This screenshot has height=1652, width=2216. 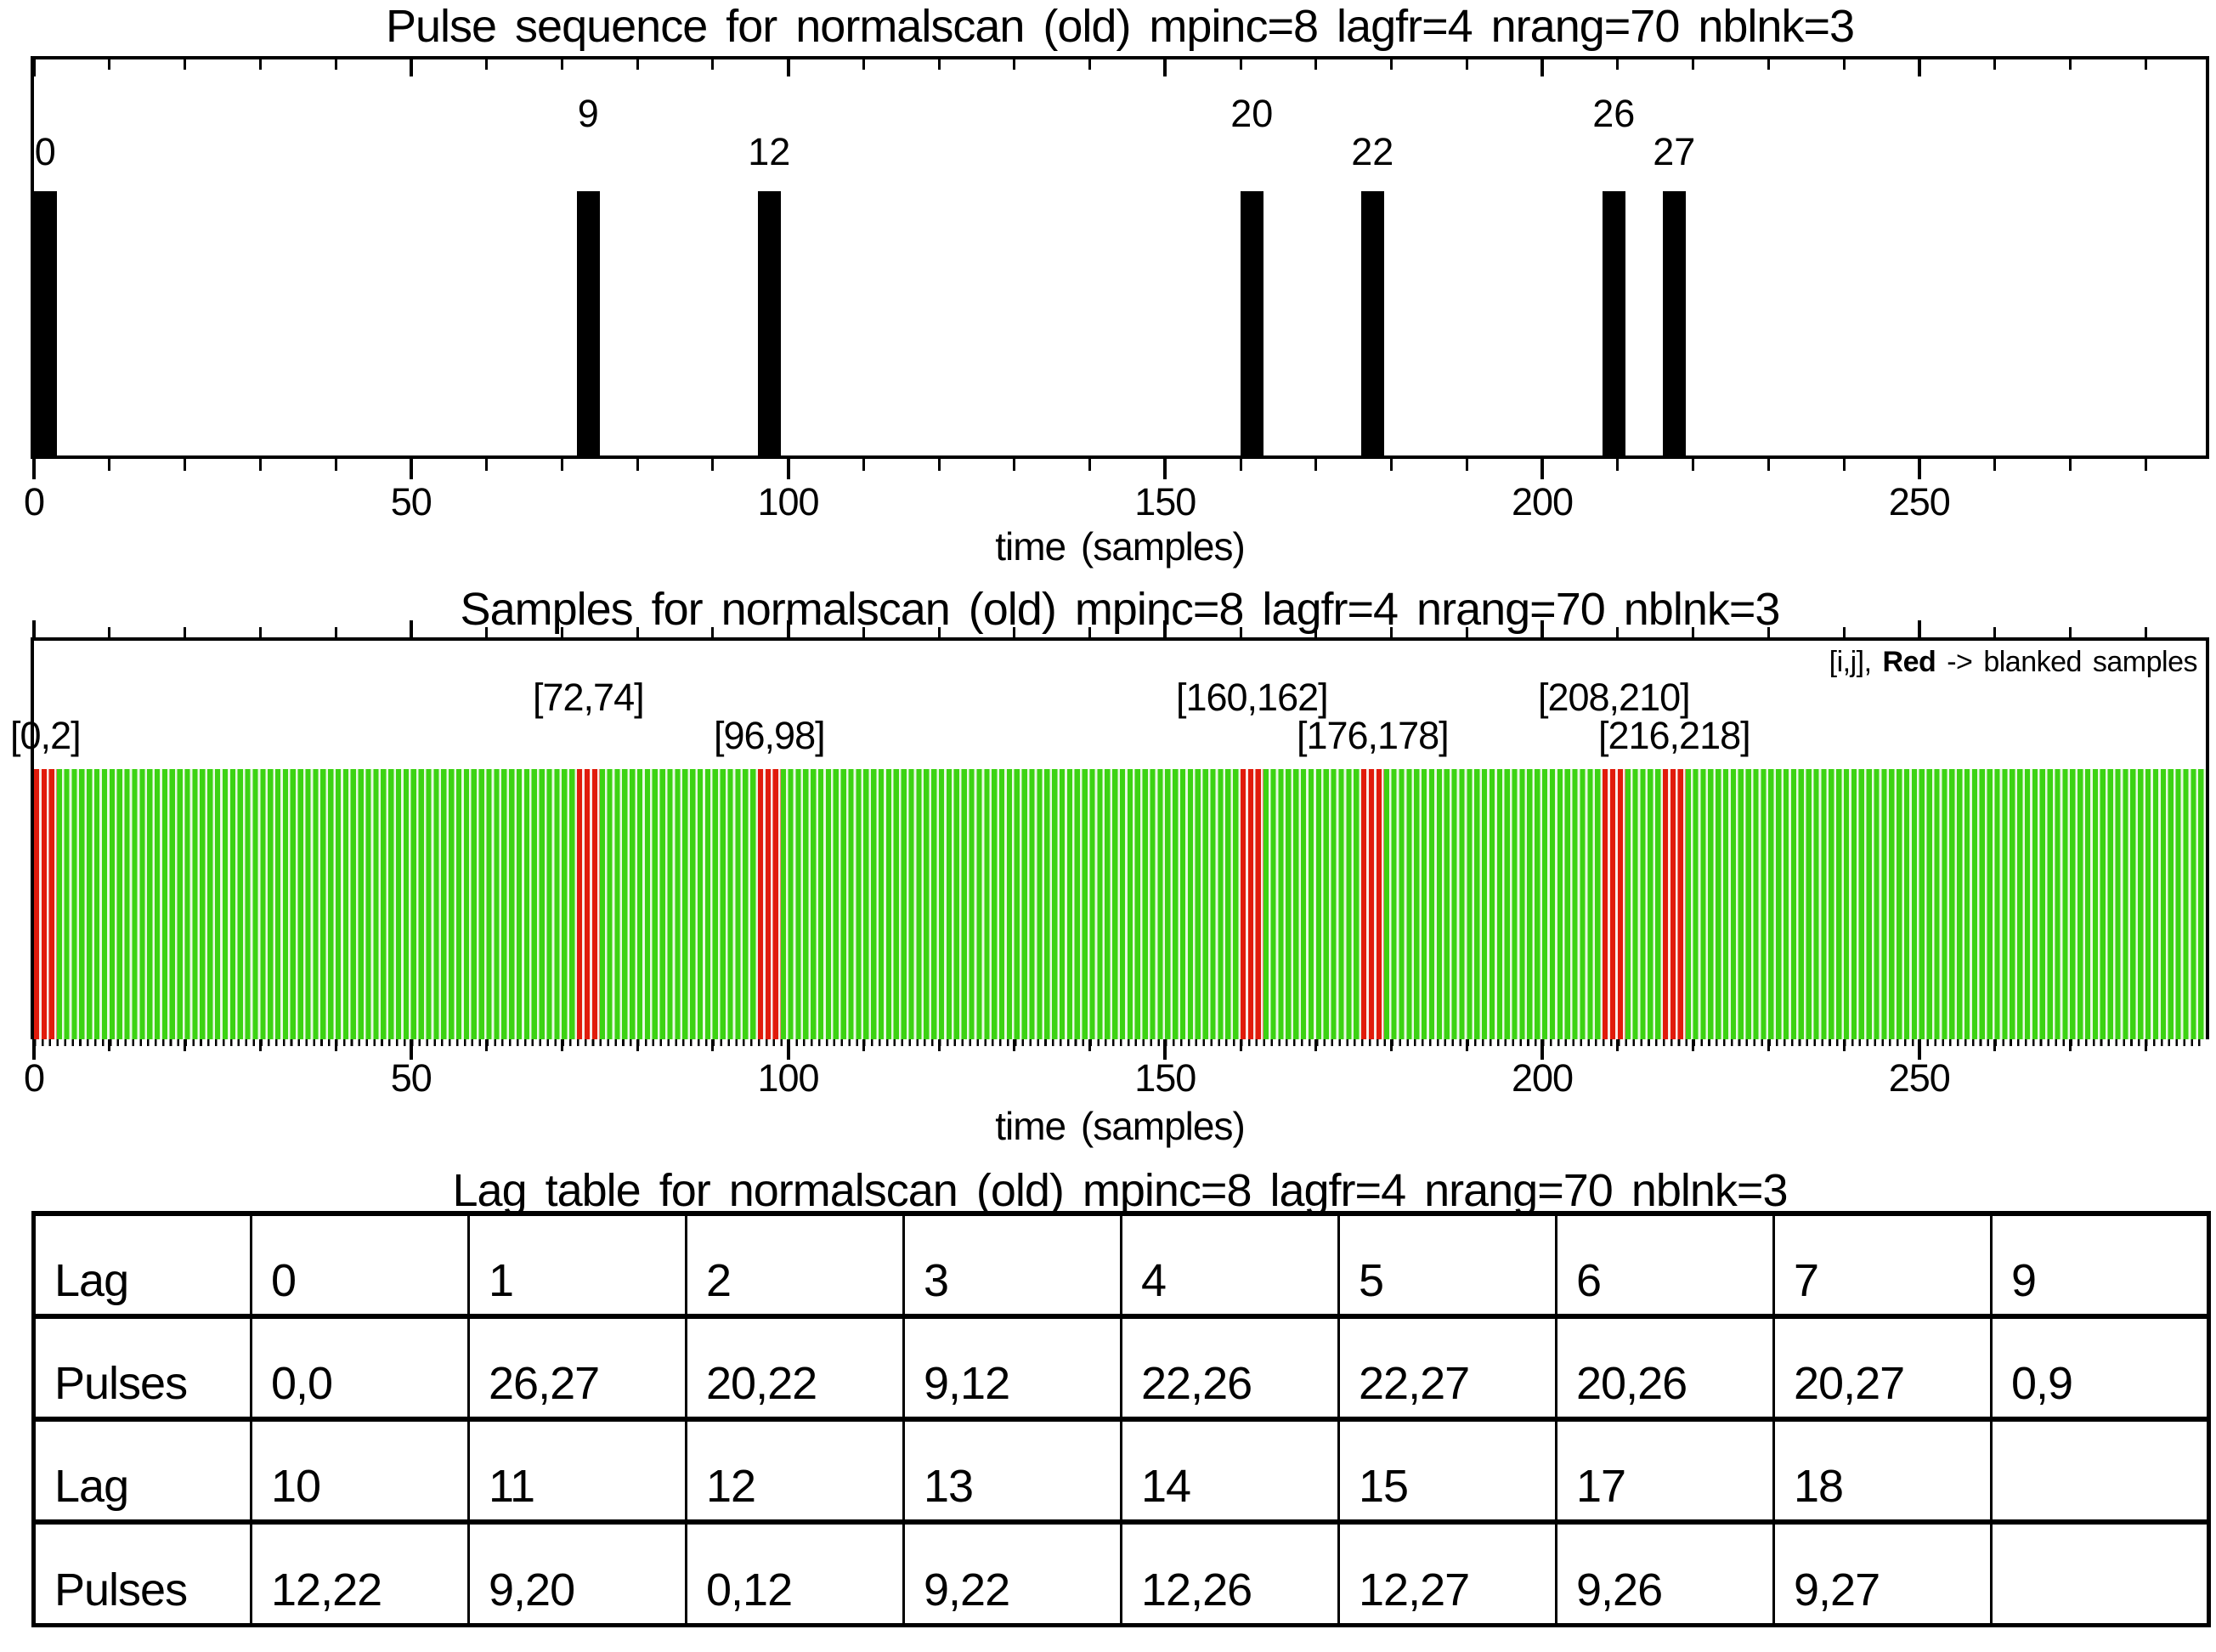 What do you see at coordinates (1447, 1469) in the screenshot?
I see `lag-table-cell: 15` at bounding box center [1447, 1469].